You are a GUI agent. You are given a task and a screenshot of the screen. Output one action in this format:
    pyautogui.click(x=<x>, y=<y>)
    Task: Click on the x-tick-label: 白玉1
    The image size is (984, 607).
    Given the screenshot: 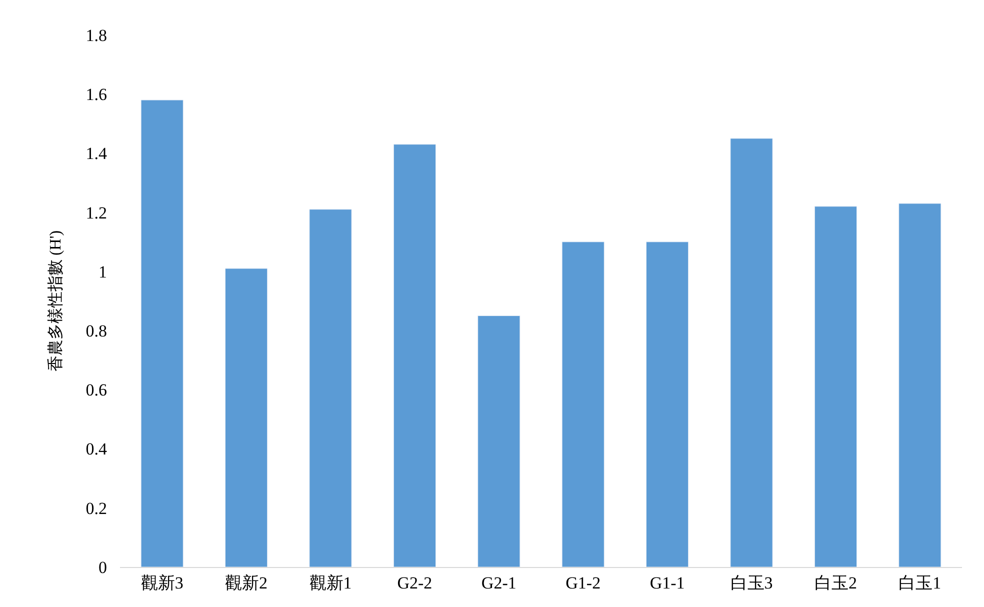 What is the action you would take?
    pyautogui.click(x=920, y=582)
    